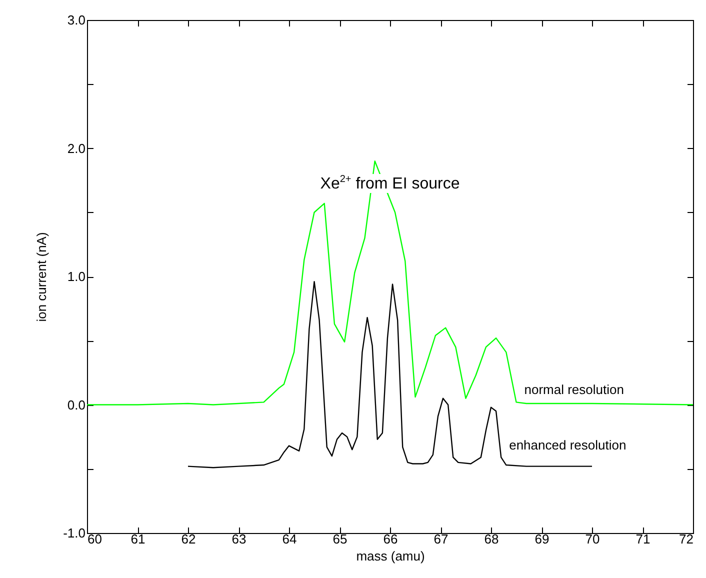  Describe the element at coordinates (441, 539) in the screenshot. I see `x-tick-label: 67` at that location.